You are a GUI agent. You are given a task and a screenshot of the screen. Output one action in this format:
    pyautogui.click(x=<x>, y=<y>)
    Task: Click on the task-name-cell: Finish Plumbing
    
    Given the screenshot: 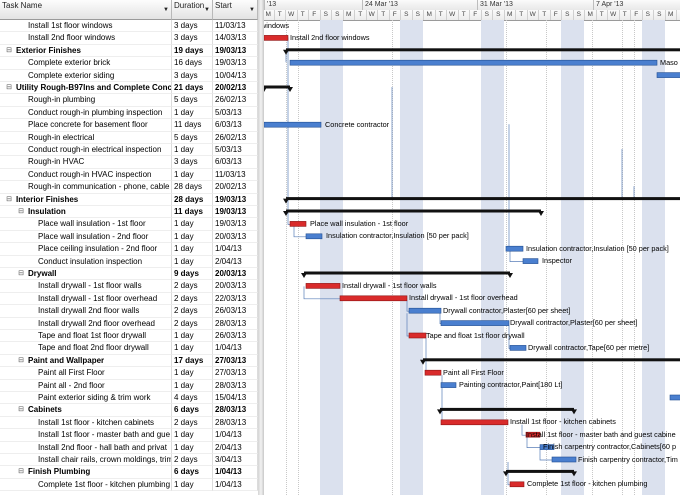 What is the action you would take?
    pyautogui.click(x=86, y=472)
    